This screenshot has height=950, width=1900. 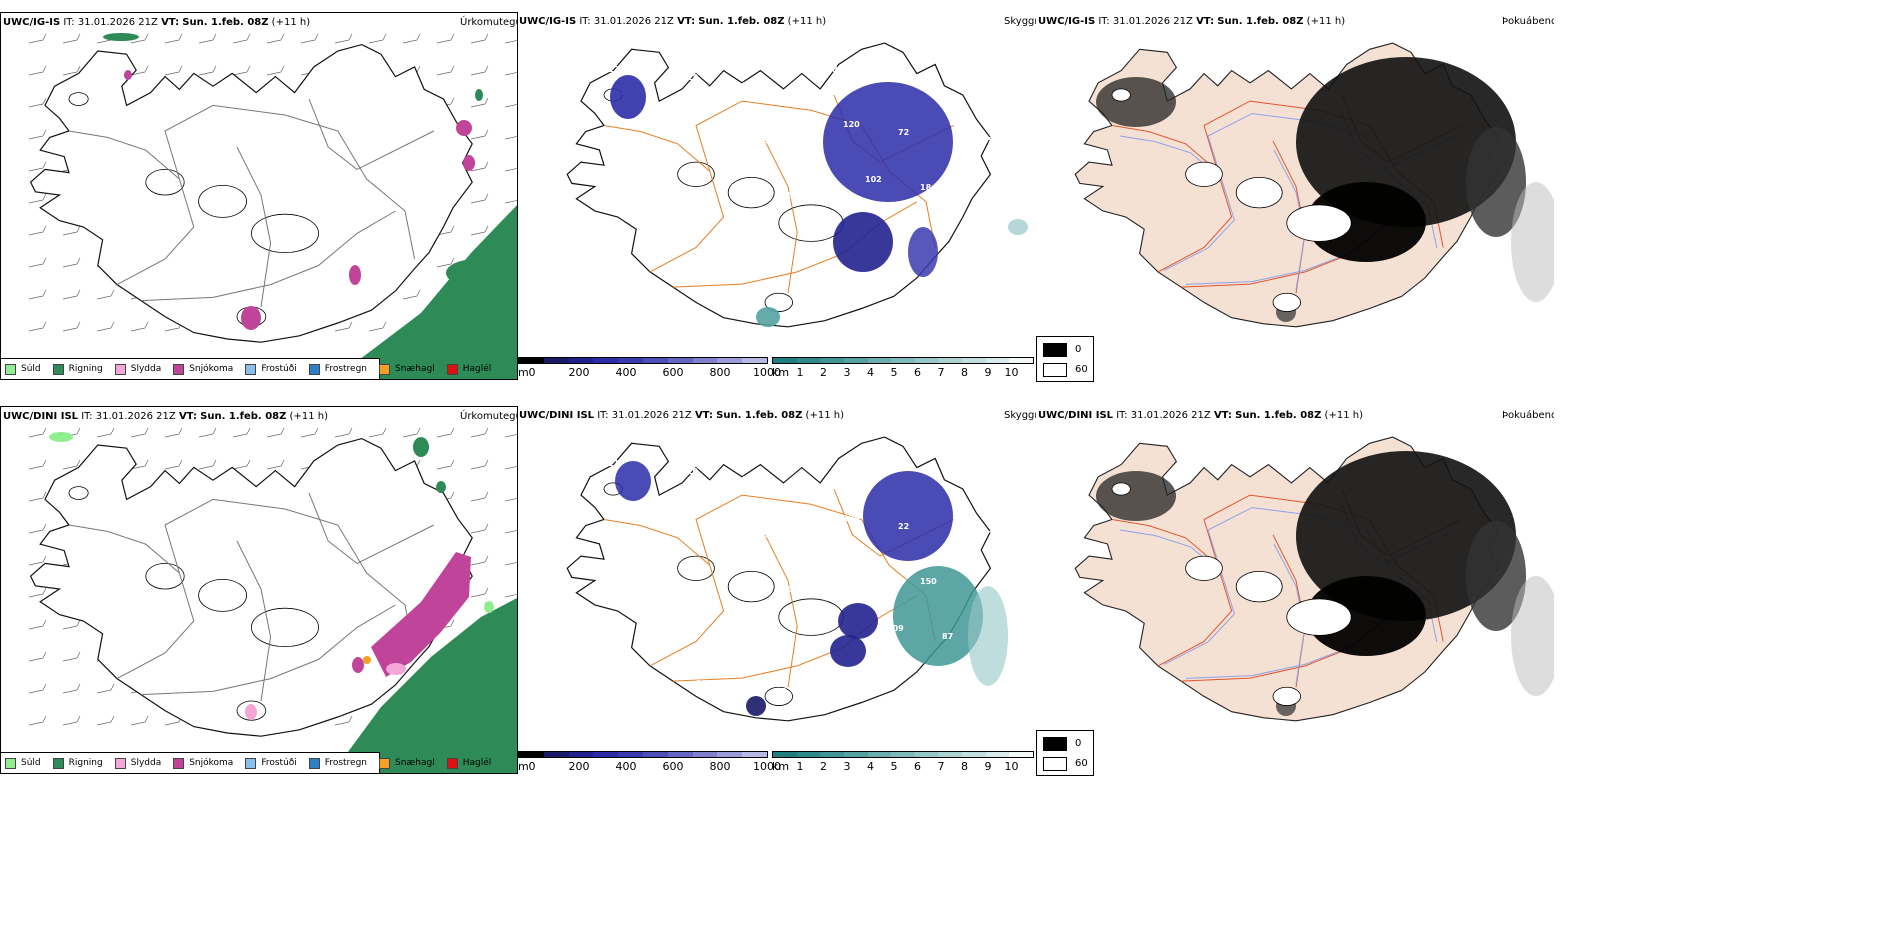 I want to click on colorbar-tick: 4, so click(x=870, y=372).